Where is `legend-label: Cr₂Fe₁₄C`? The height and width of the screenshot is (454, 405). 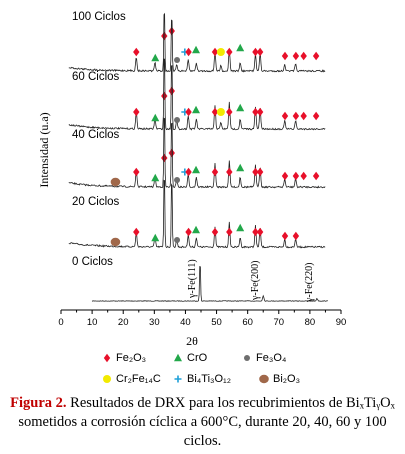 legend-label: Cr₂Fe₁₄C is located at coordinates (138, 379).